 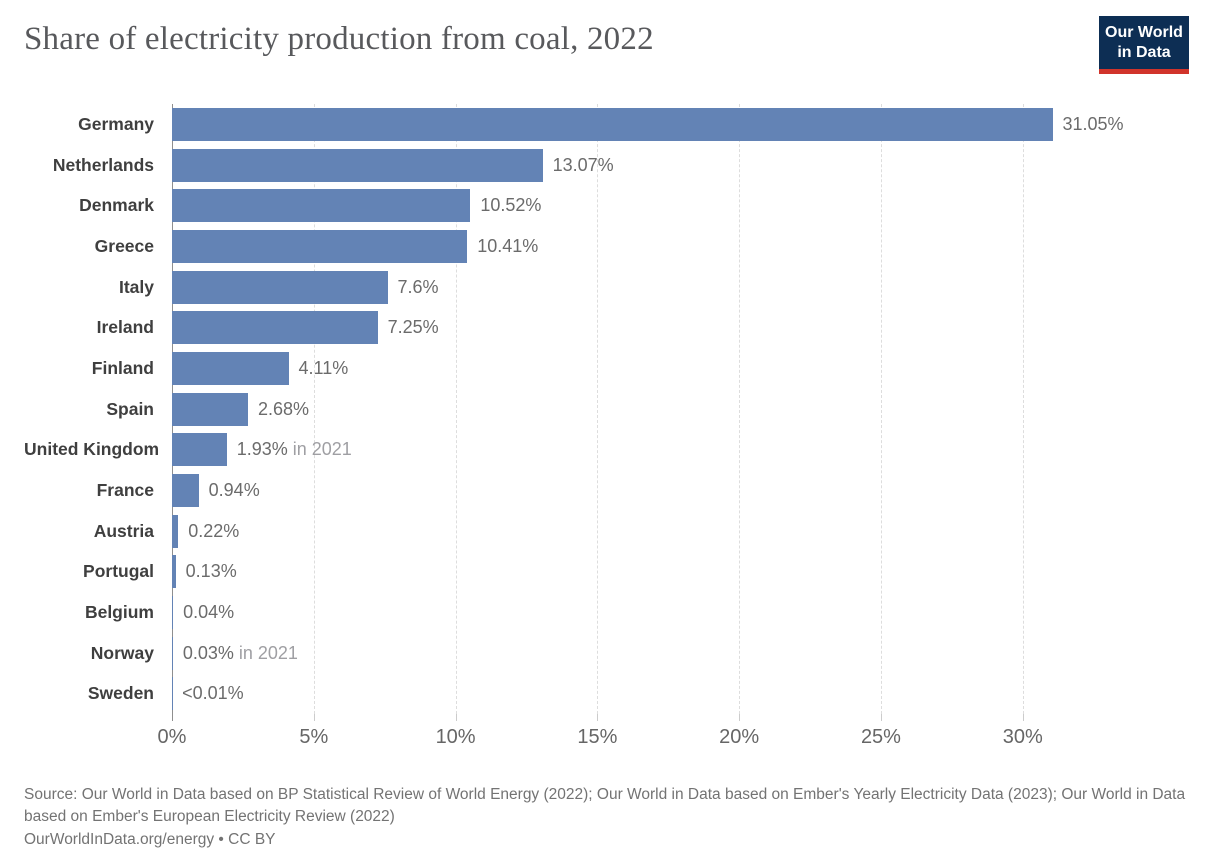 I want to click on value-label: 0.13%, so click(x=211, y=571).